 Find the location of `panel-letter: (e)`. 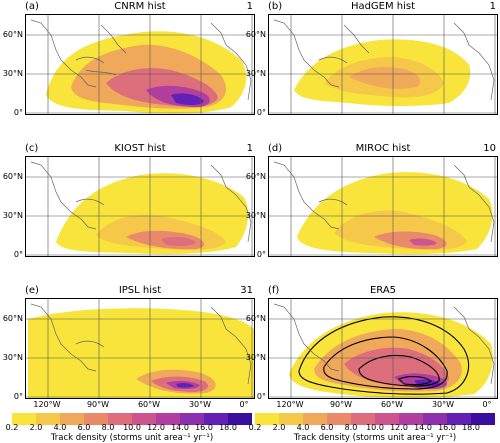

panel-letter: (e) is located at coordinates (32, 290).